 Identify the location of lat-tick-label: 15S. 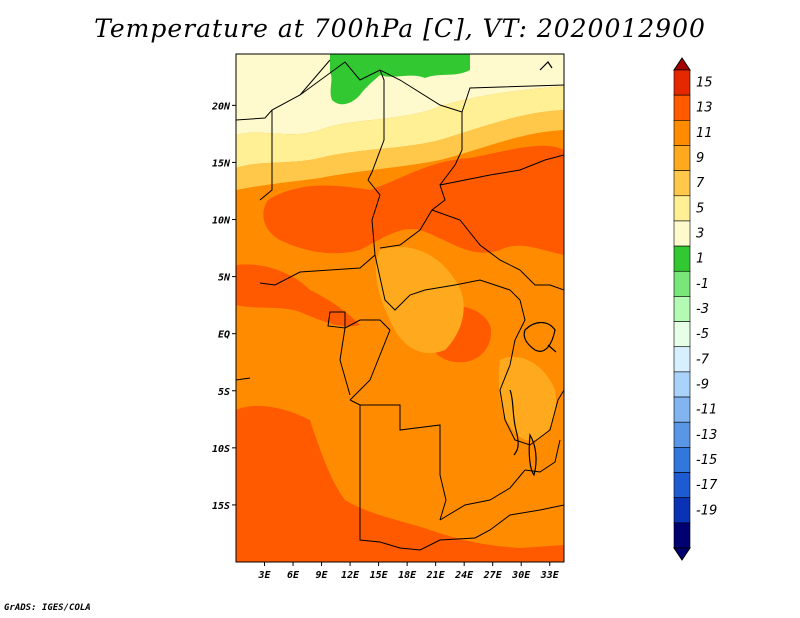
(221, 506).